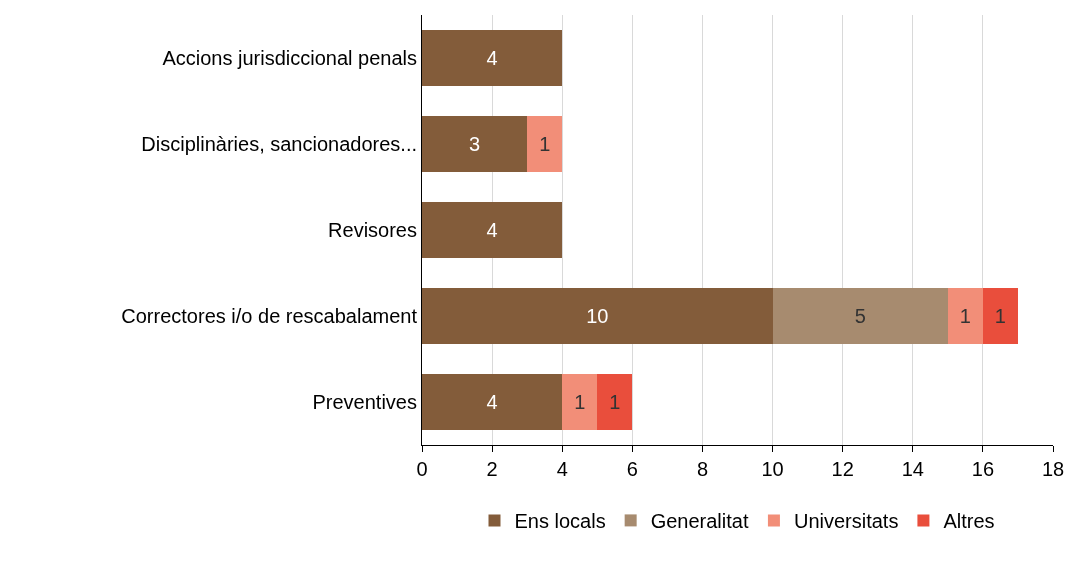 The height and width of the screenshot is (583, 1069). I want to click on legend-label: Universitats, so click(846, 521).